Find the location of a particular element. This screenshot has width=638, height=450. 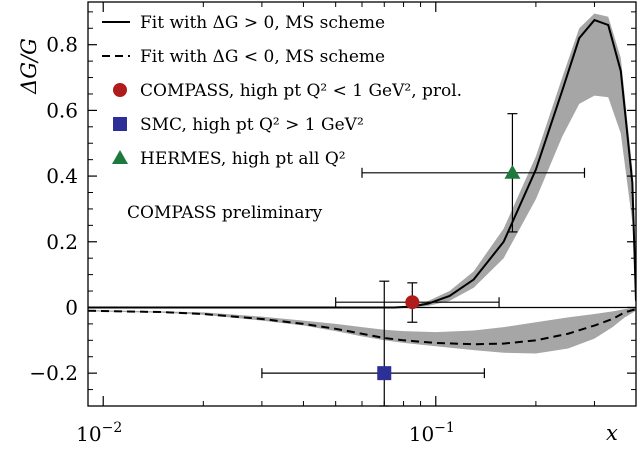

legend-label: Fit with ΔG > 0, MS scheme is located at coordinates (262, 23).